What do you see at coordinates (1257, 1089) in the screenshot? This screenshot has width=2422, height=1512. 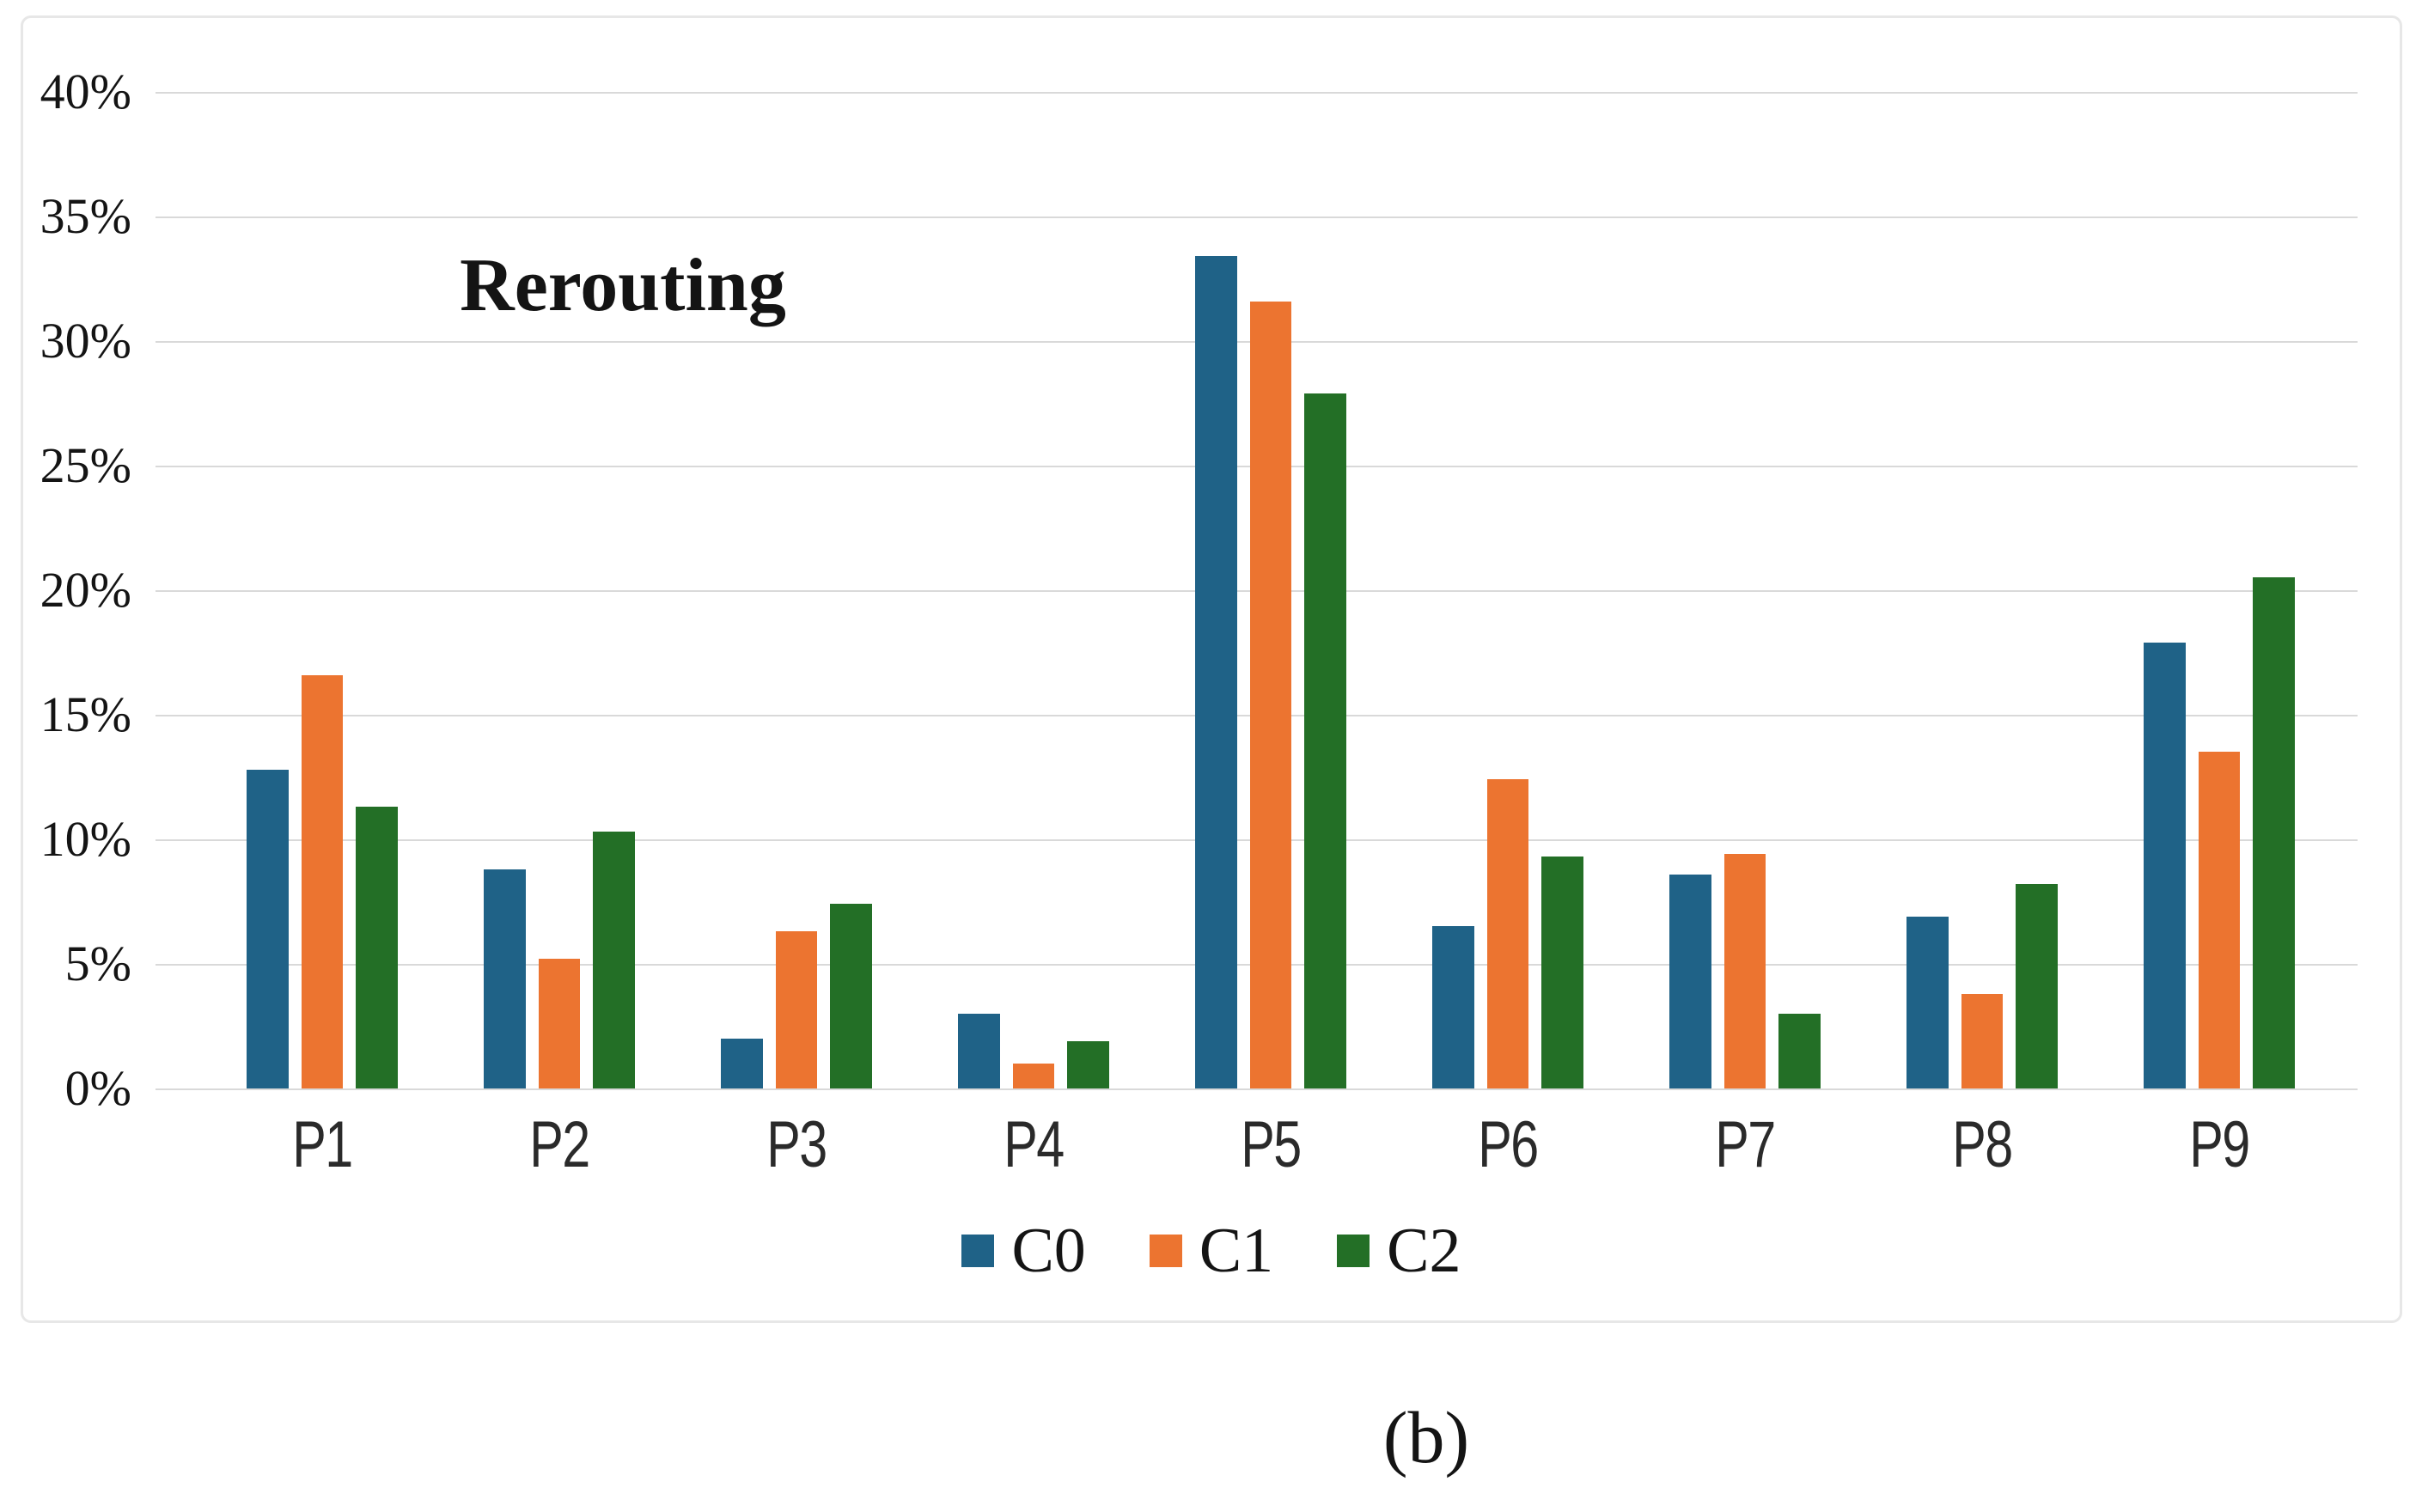 I see `x-axis-baseline` at bounding box center [1257, 1089].